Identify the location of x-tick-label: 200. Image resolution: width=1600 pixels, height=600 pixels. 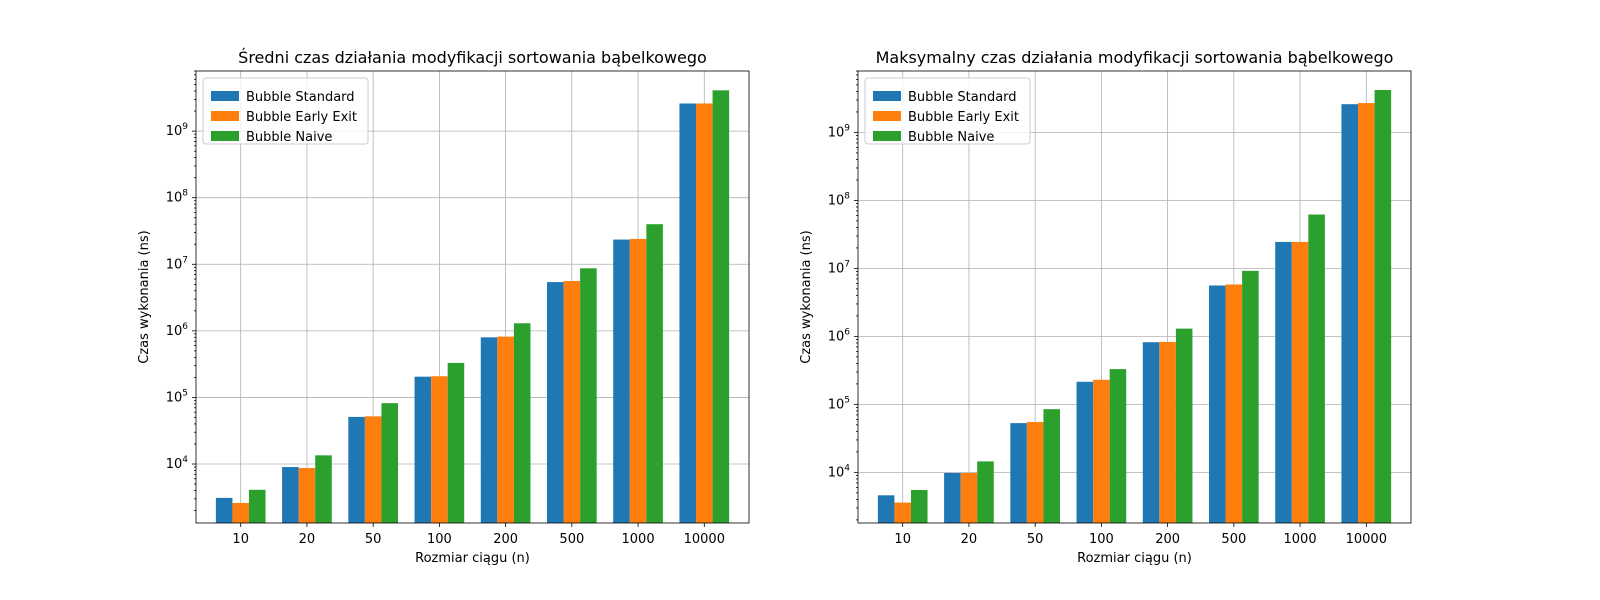
(1167, 539).